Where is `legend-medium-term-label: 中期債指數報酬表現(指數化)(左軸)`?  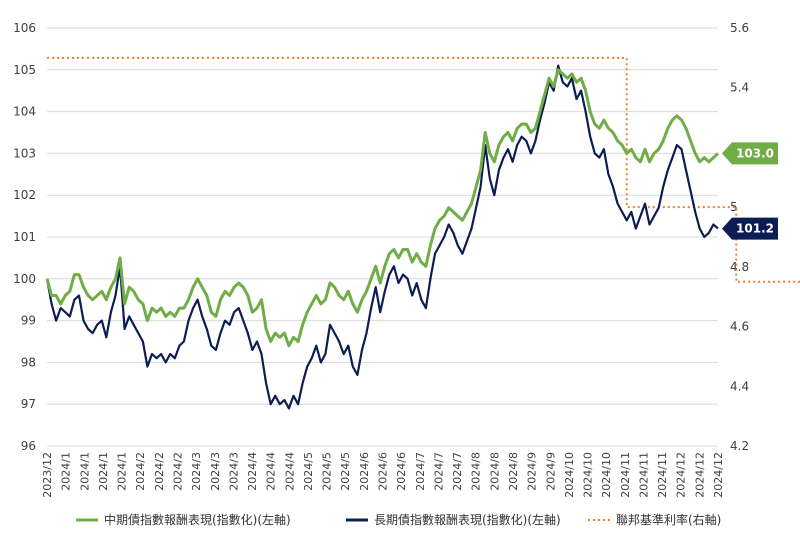
legend-medium-term-label: 中期債指數報酬表現(指數化)(左軸) is located at coordinates (197, 519).